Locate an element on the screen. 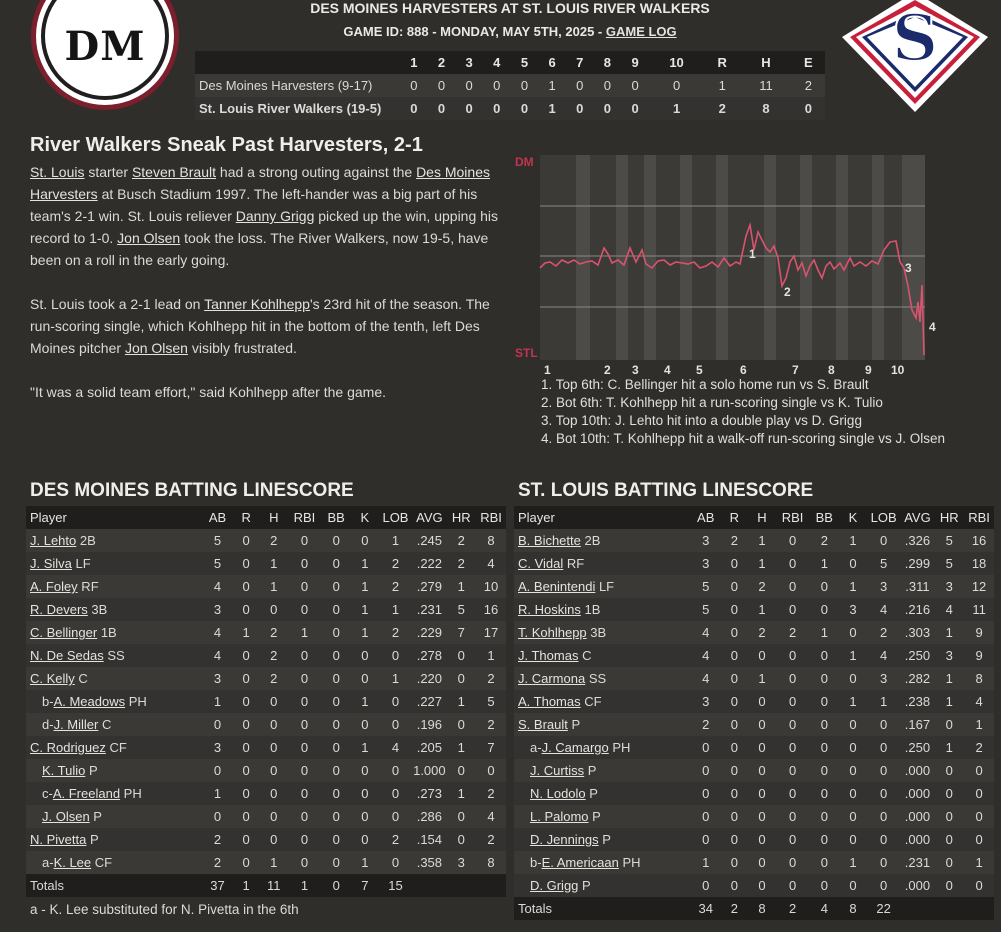 The width and height of the screenshot is (1001, 932). dm-stat-cell: 10 is located at coordinates (491, 586).